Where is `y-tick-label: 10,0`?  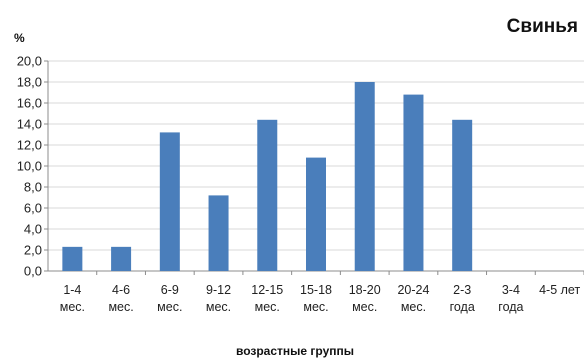
y-tick-label: 10,0 is located at coordinates (29, 166).